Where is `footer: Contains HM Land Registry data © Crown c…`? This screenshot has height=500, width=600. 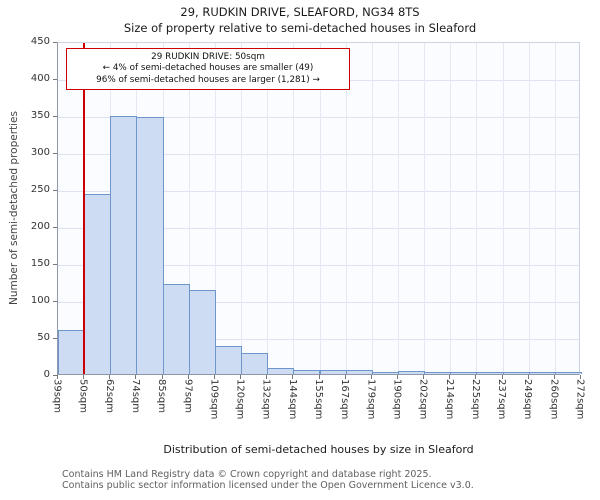
footer: Contains HM Land Registry data © Crown c… is located at coordinates (268, 480).